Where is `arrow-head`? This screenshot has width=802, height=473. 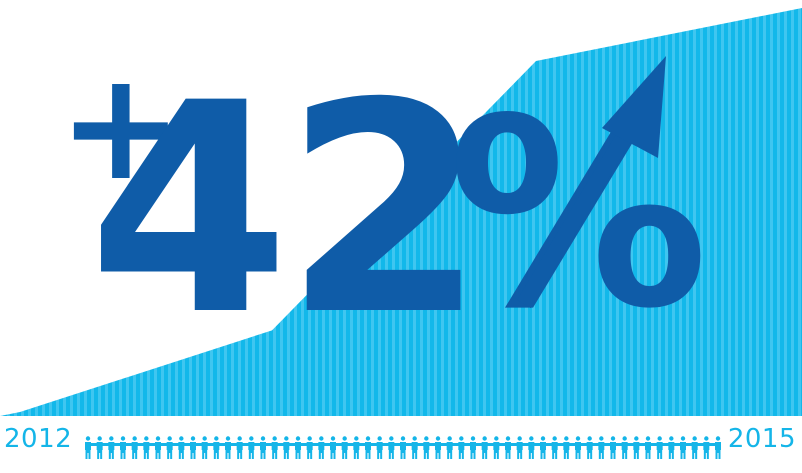 arrow-head is located at coordinates (634, 107).